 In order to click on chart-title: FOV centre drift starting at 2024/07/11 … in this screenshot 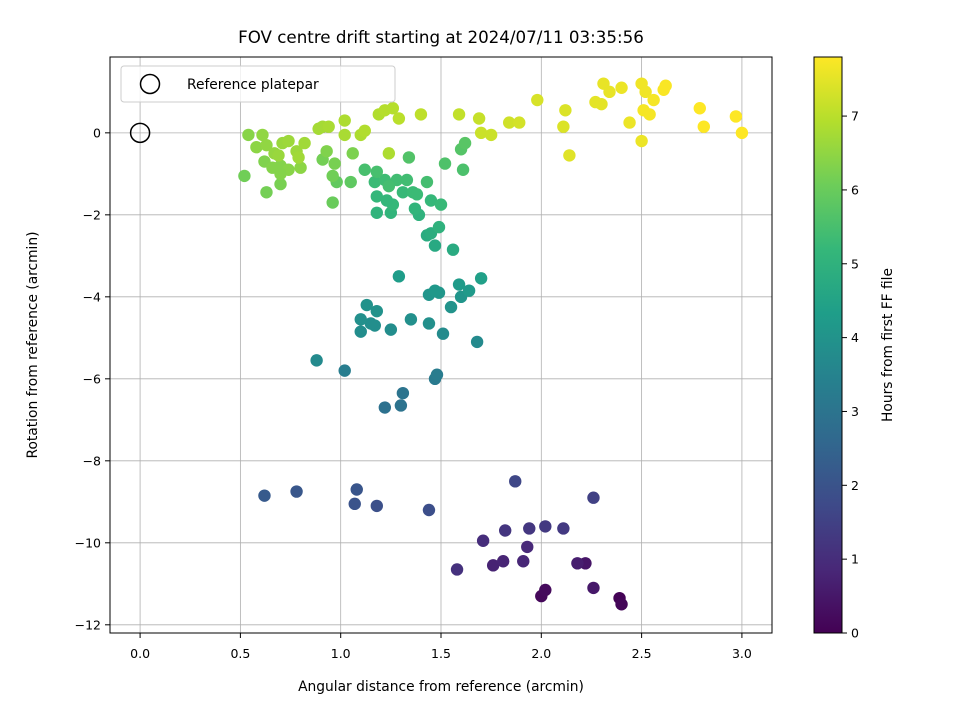, I will do `click(441, 37)`.